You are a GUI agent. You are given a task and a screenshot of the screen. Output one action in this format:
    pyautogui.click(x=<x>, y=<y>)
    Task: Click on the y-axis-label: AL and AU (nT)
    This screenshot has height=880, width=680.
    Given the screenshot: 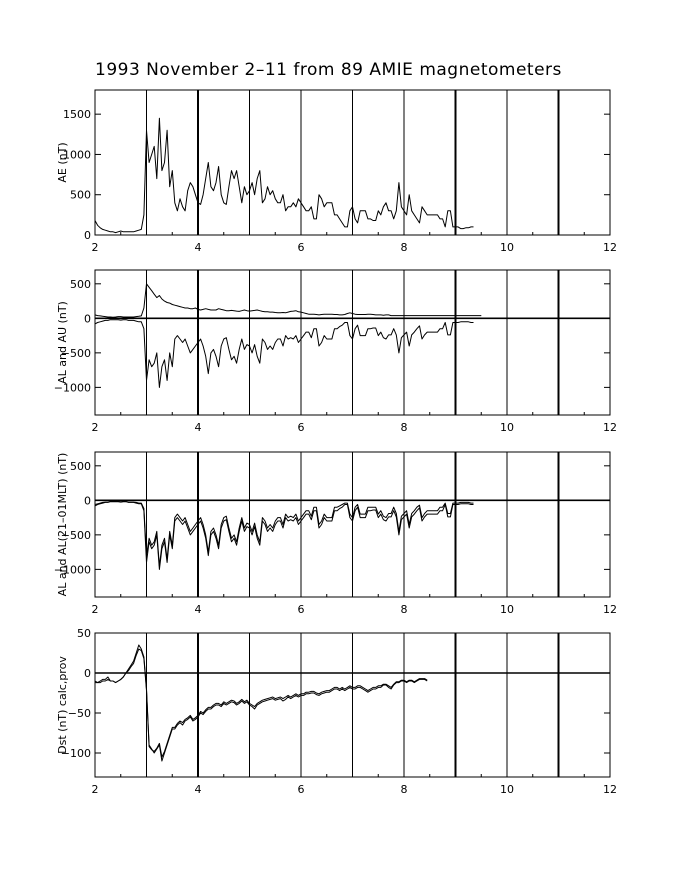 What is the action you would take?
    pyautogui.click(x=62, y=342)
    